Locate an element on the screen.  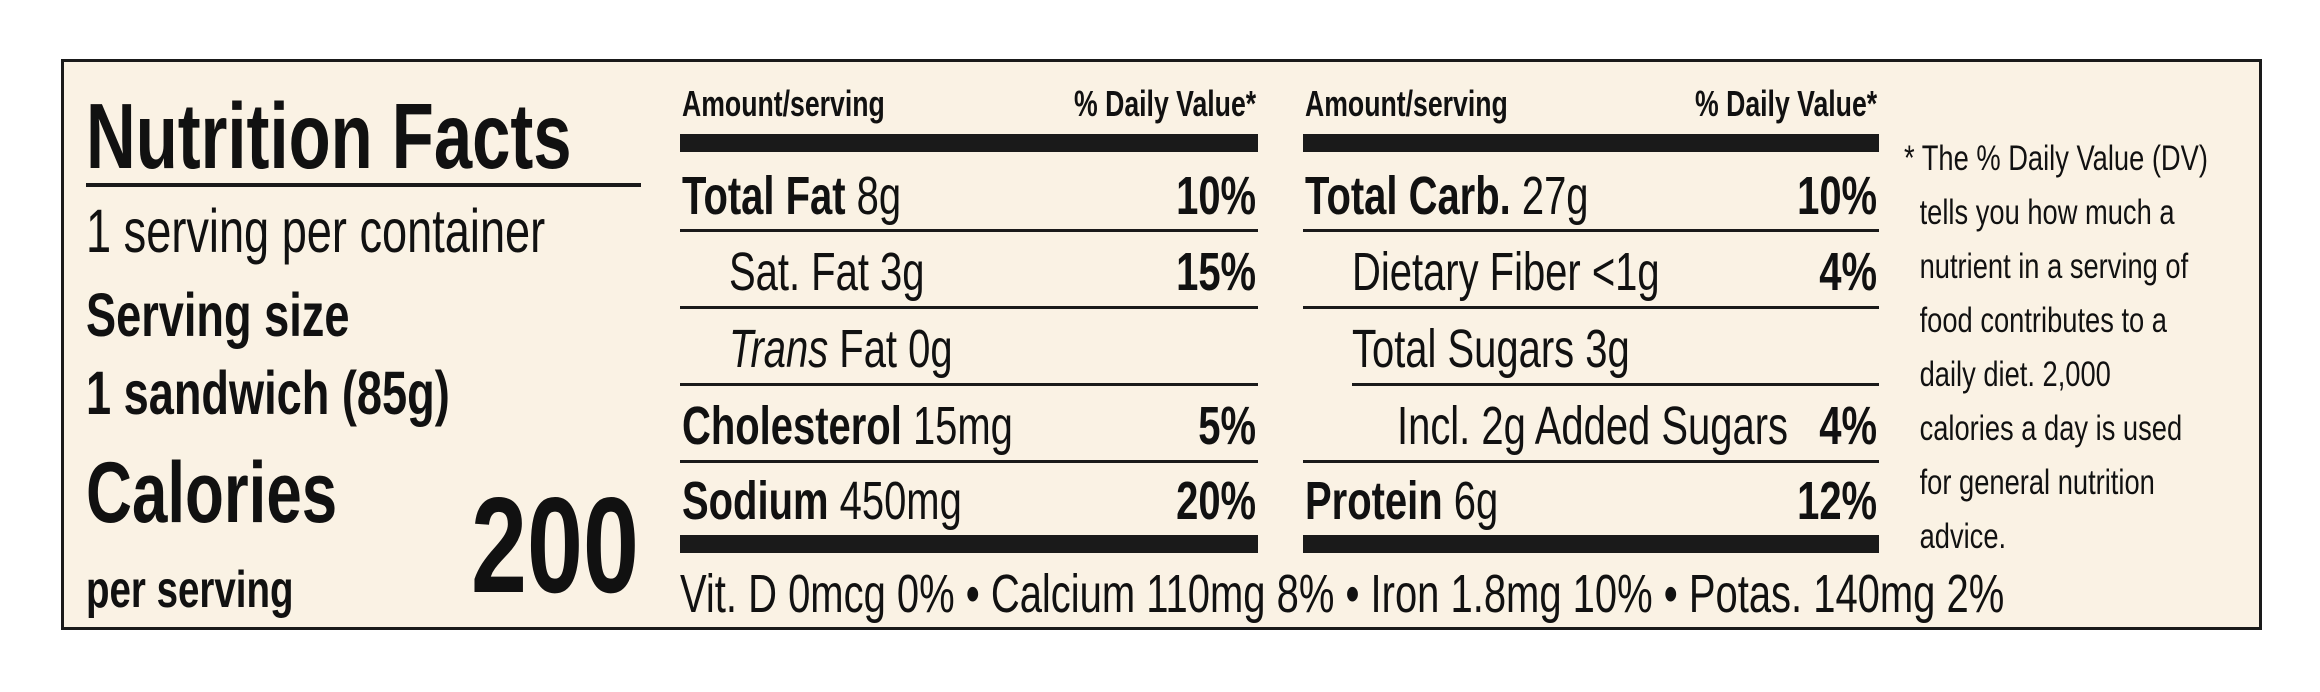
sodium-name: Sodium is located at coordinates (755, 501).